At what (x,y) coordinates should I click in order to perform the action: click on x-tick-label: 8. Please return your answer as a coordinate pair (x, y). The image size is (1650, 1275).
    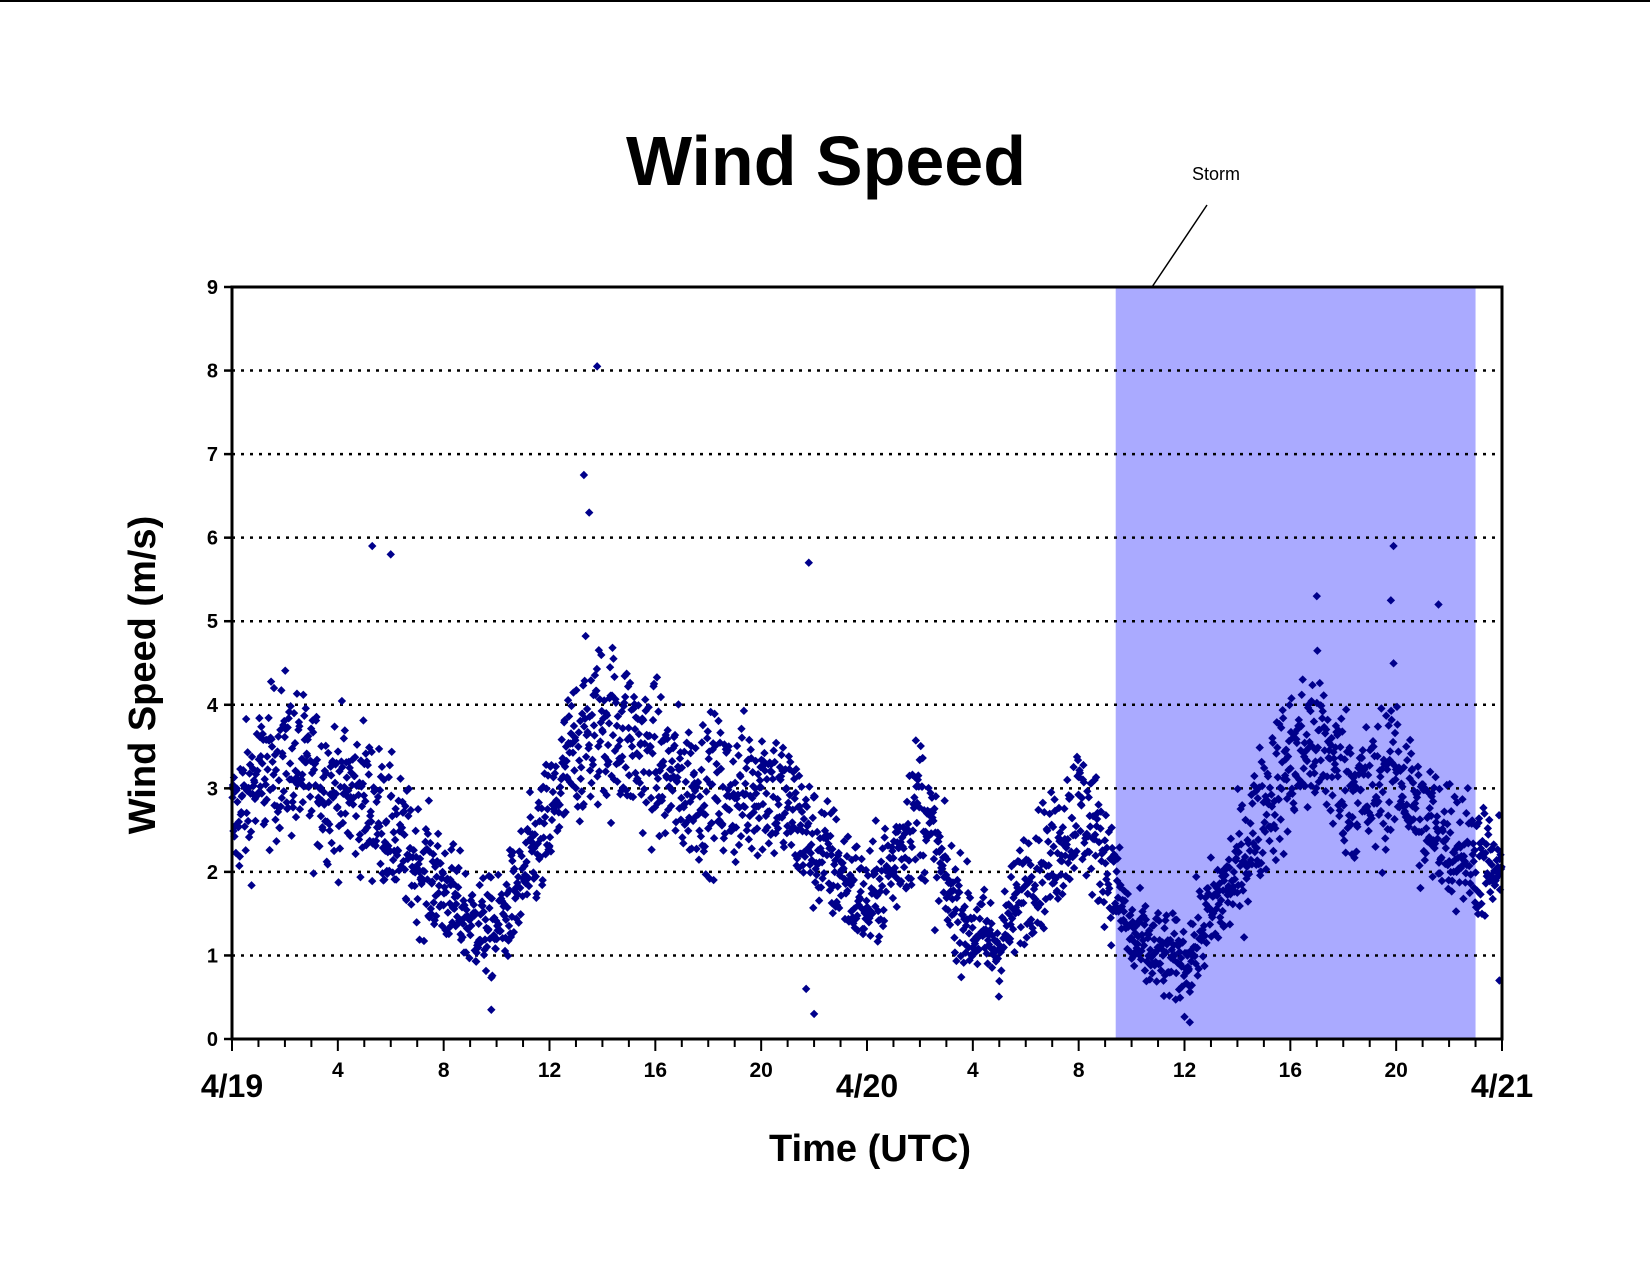
    Looking at the image, I should click on (444, 1070).